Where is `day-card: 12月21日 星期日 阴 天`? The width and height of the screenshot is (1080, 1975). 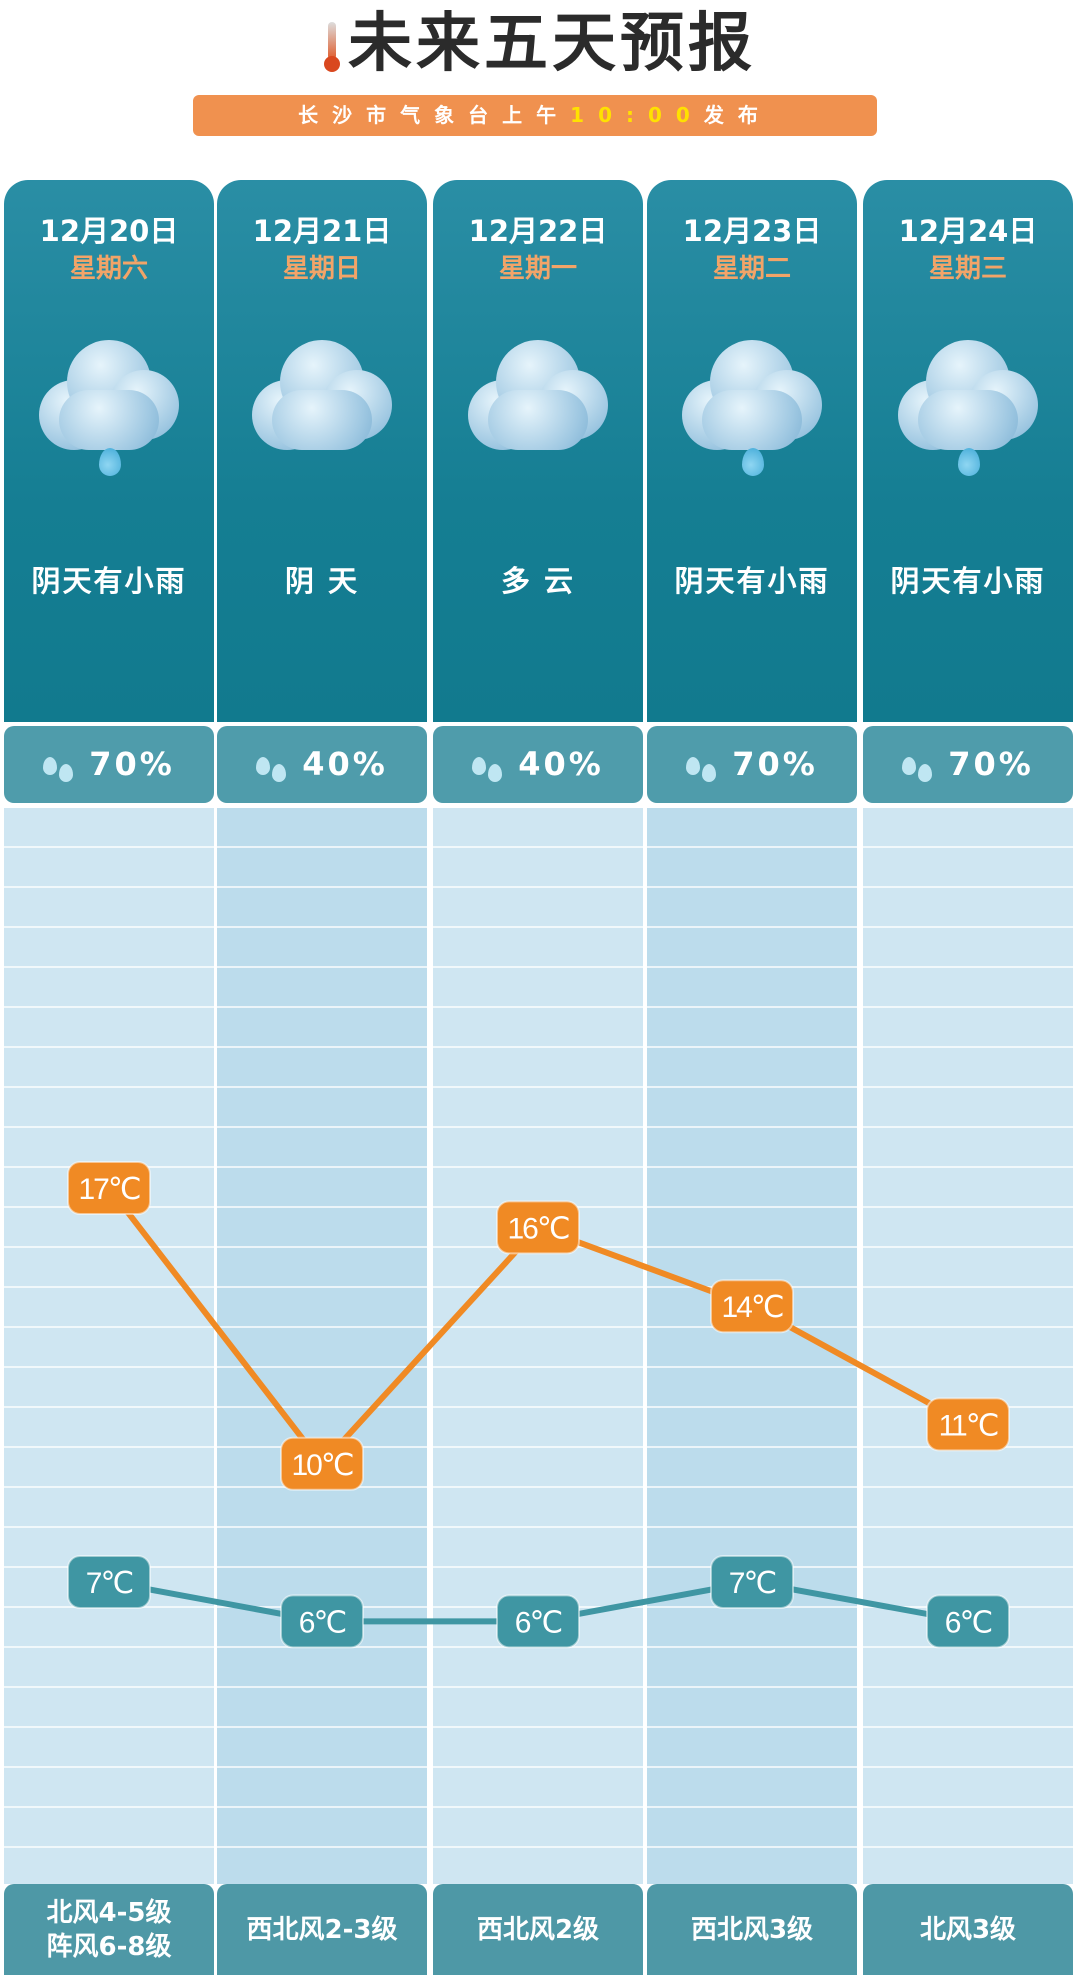 day-card: 12月21日 星期日 阴 天 is located at coordinates (322, 451).